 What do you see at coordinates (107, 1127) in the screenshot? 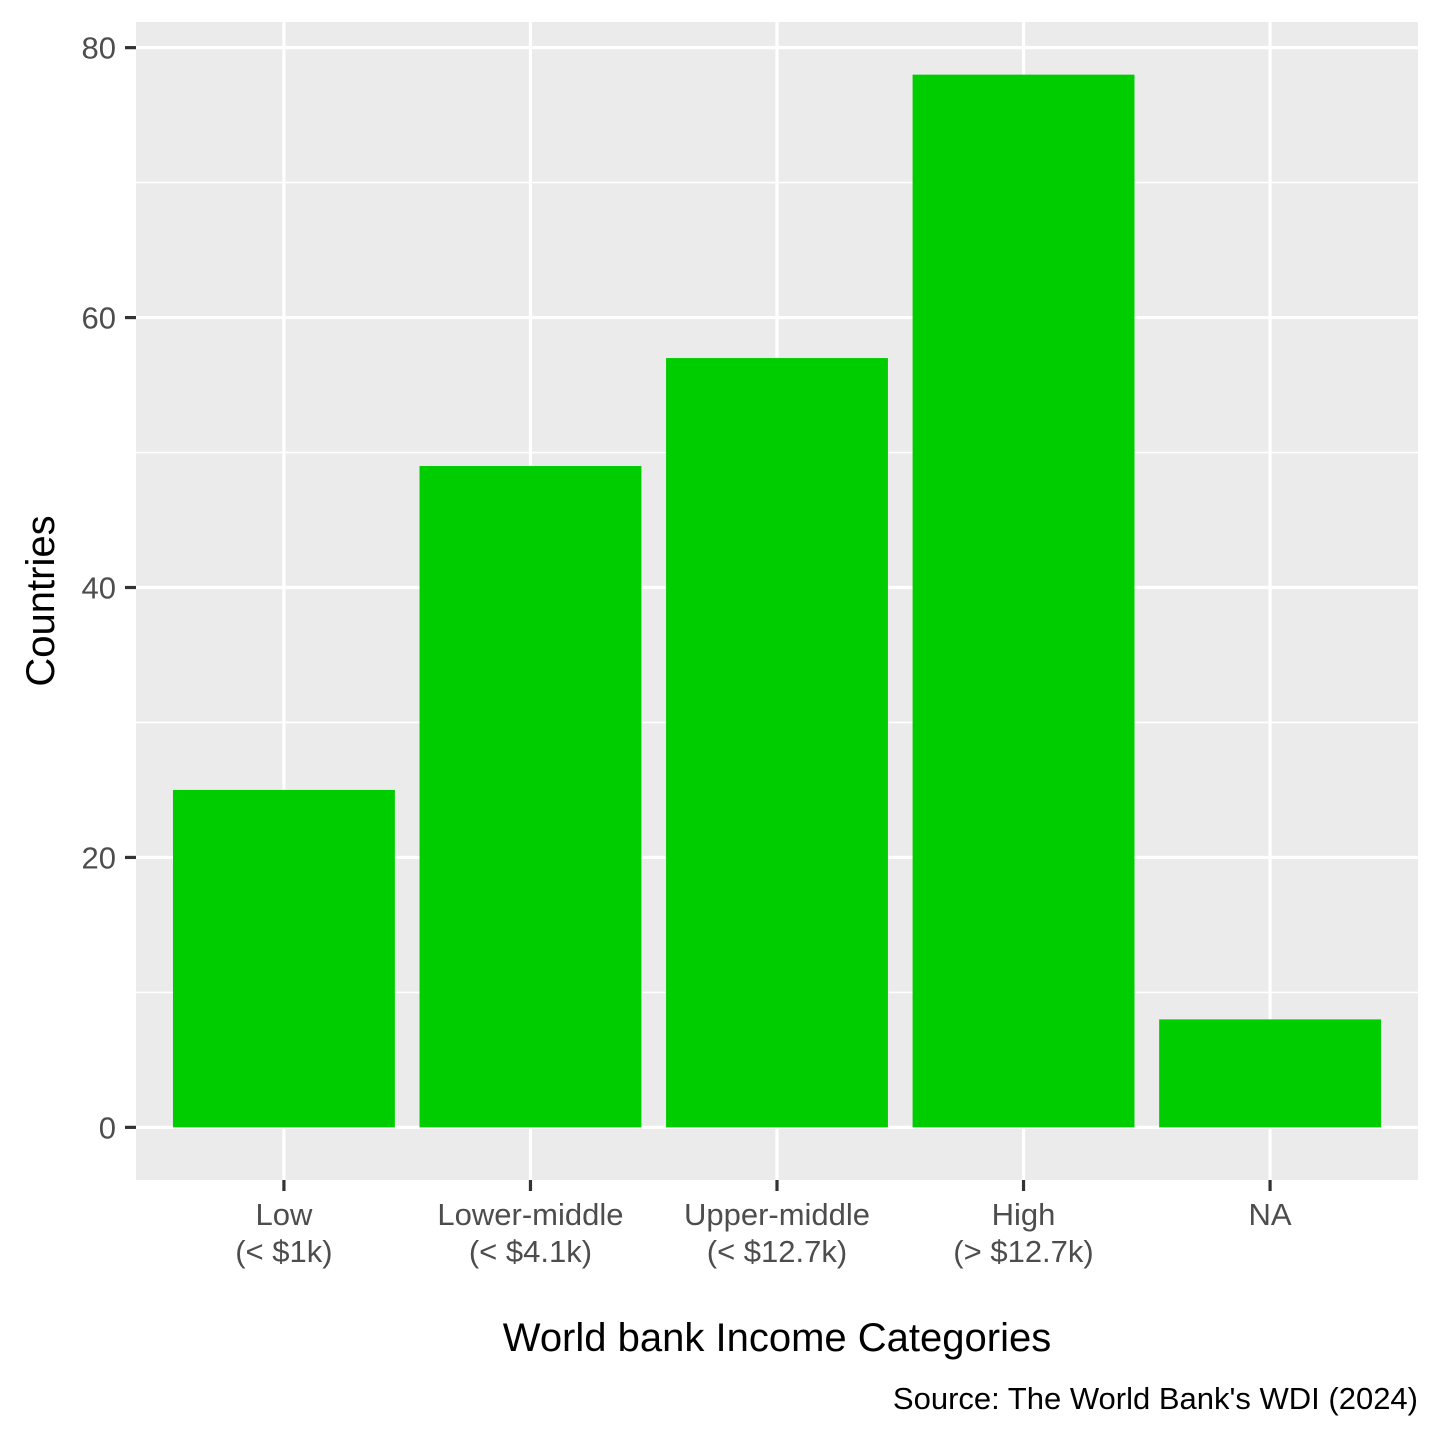
I see `y-tick-label: 0` at bounding box center [107, 1127].